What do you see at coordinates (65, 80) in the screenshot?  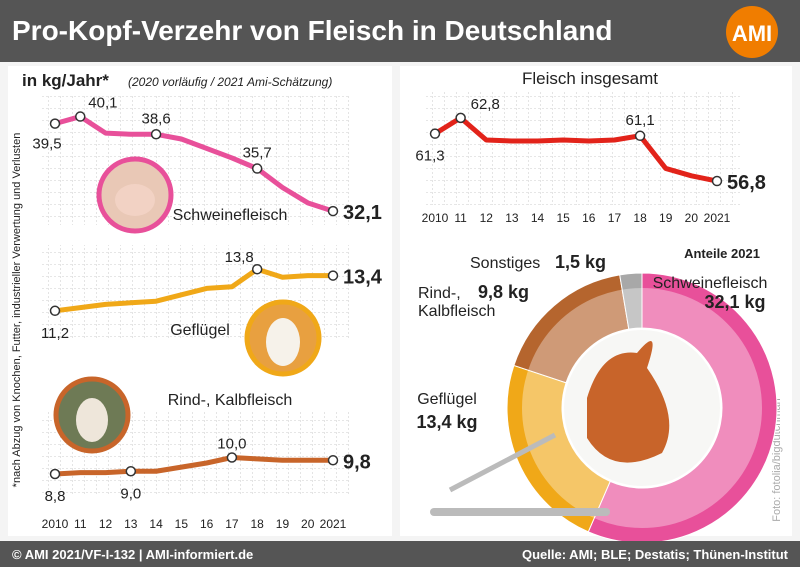 I see `unit-label: in kg/Jahr*` at bounding box center [65, 80].